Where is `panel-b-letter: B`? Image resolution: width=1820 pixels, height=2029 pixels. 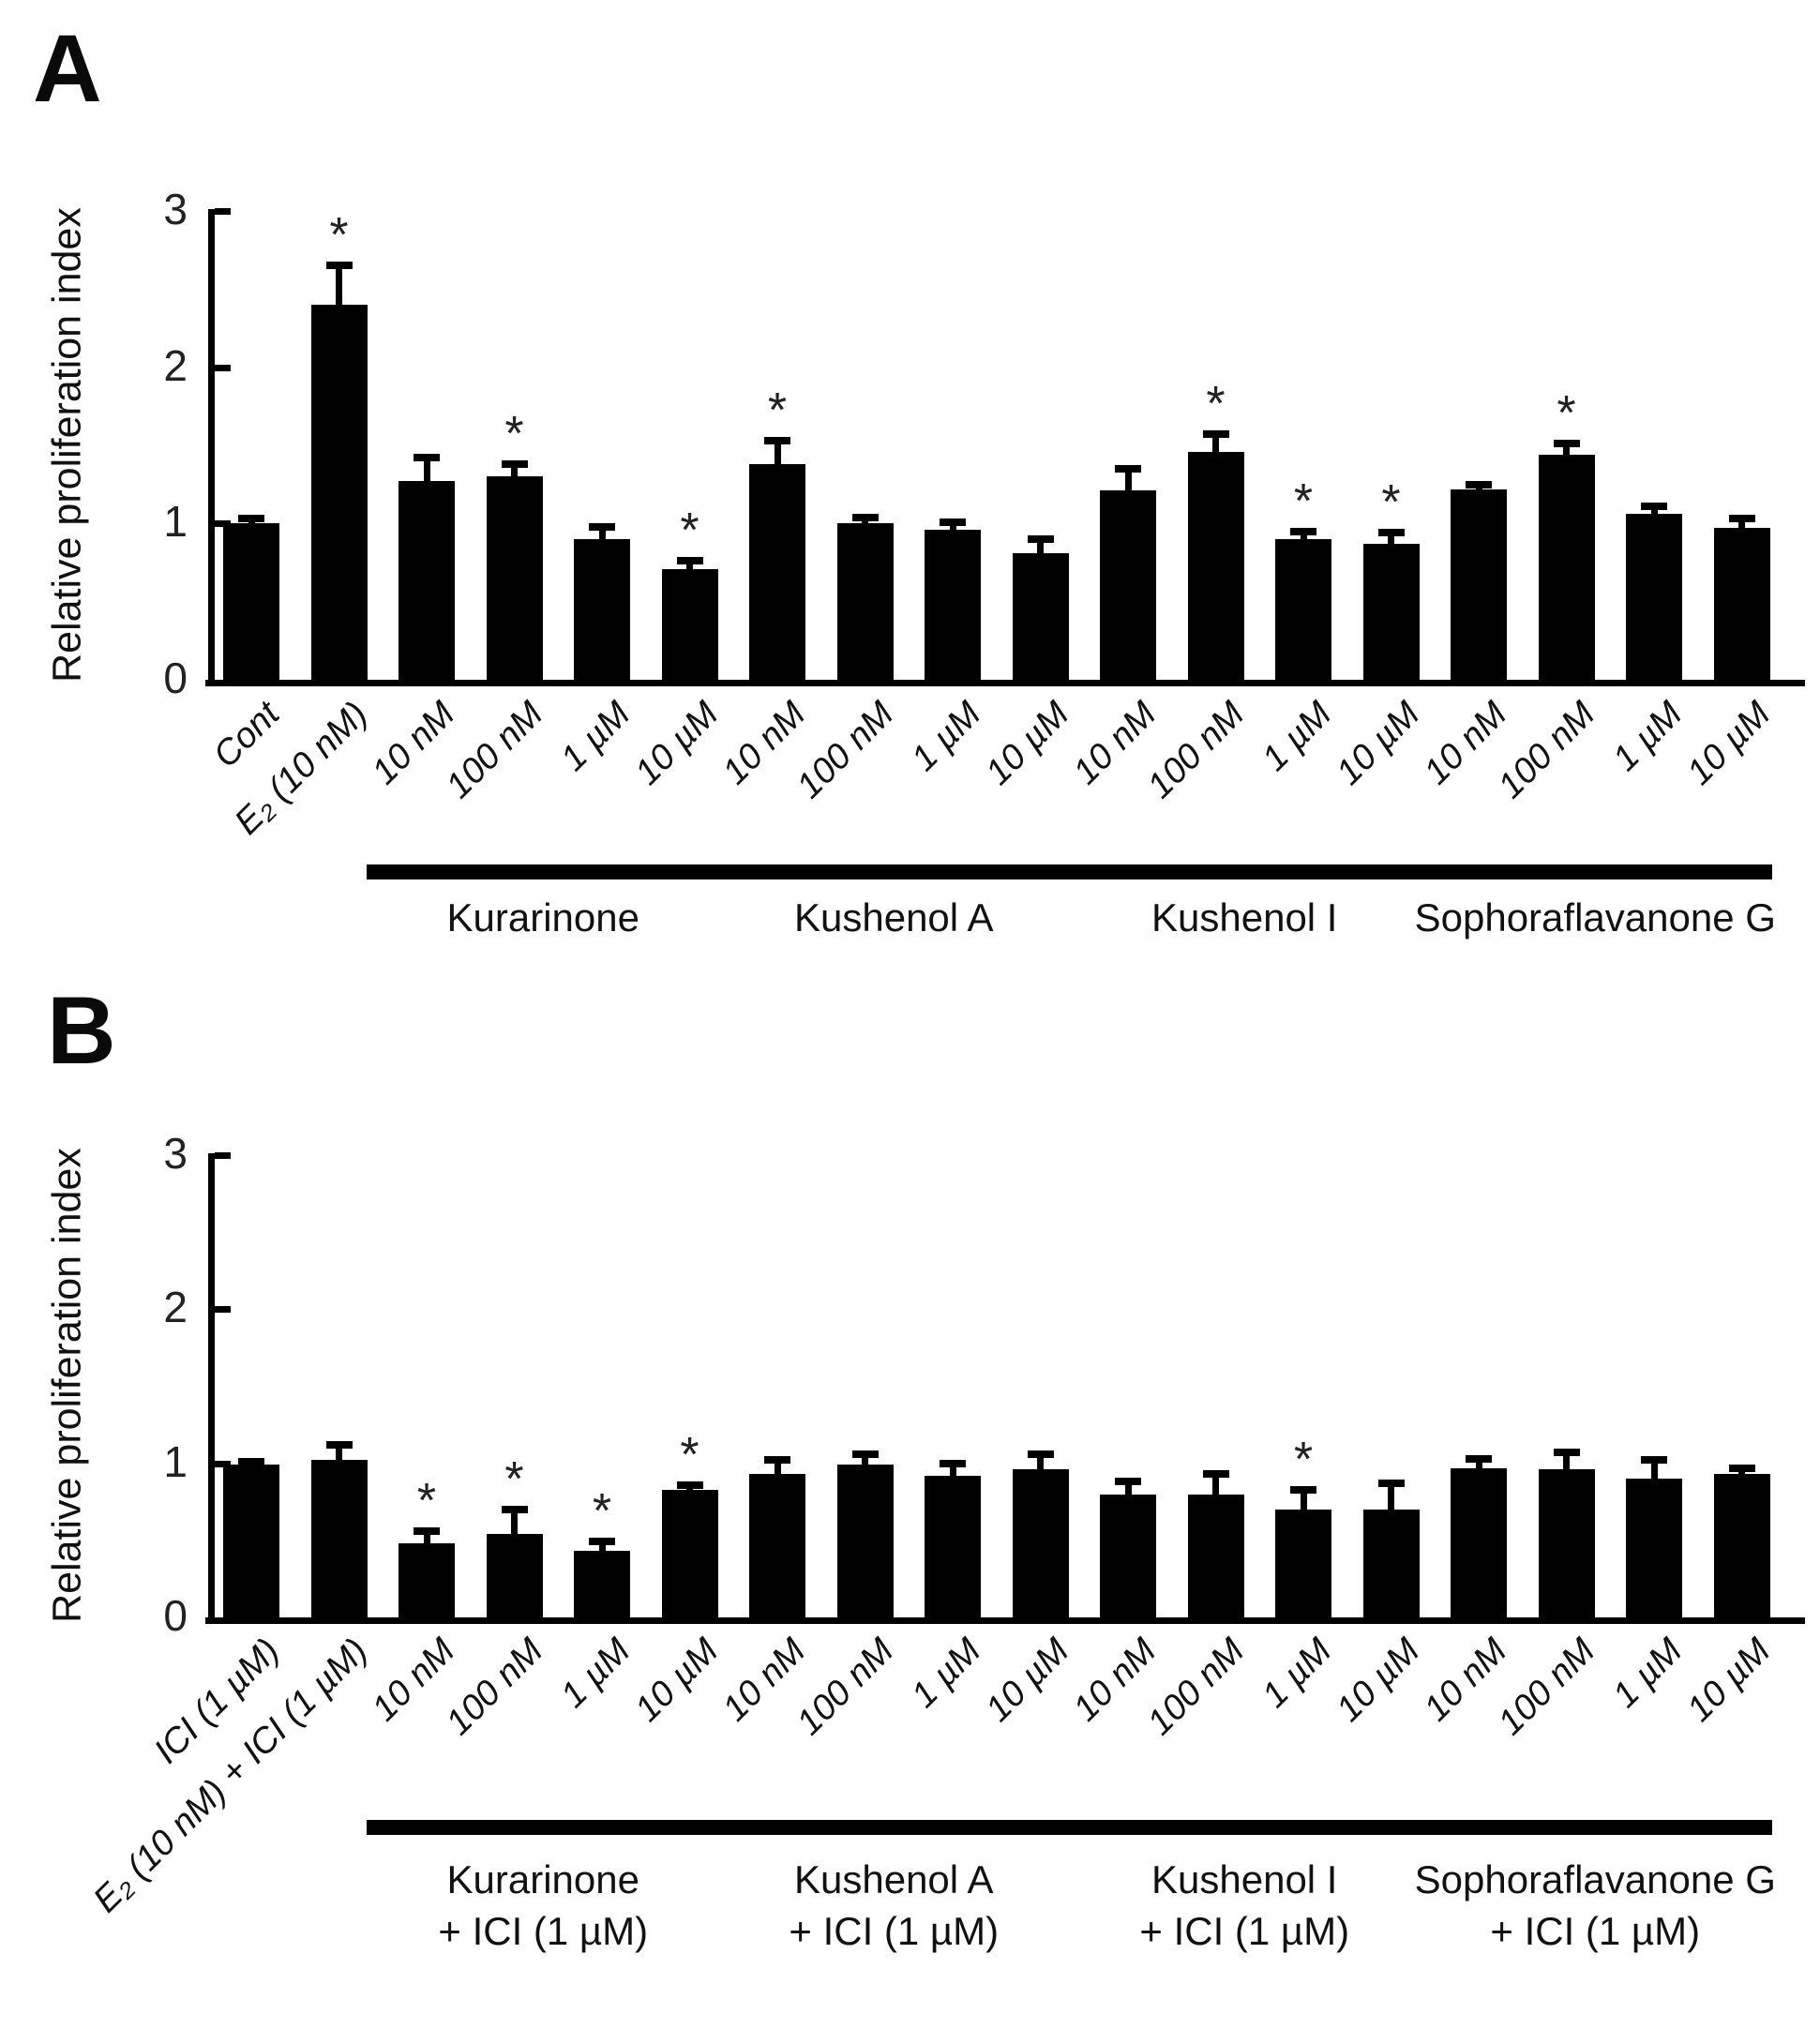 panel-b-letter: B is located at coordinates (81, 1030).